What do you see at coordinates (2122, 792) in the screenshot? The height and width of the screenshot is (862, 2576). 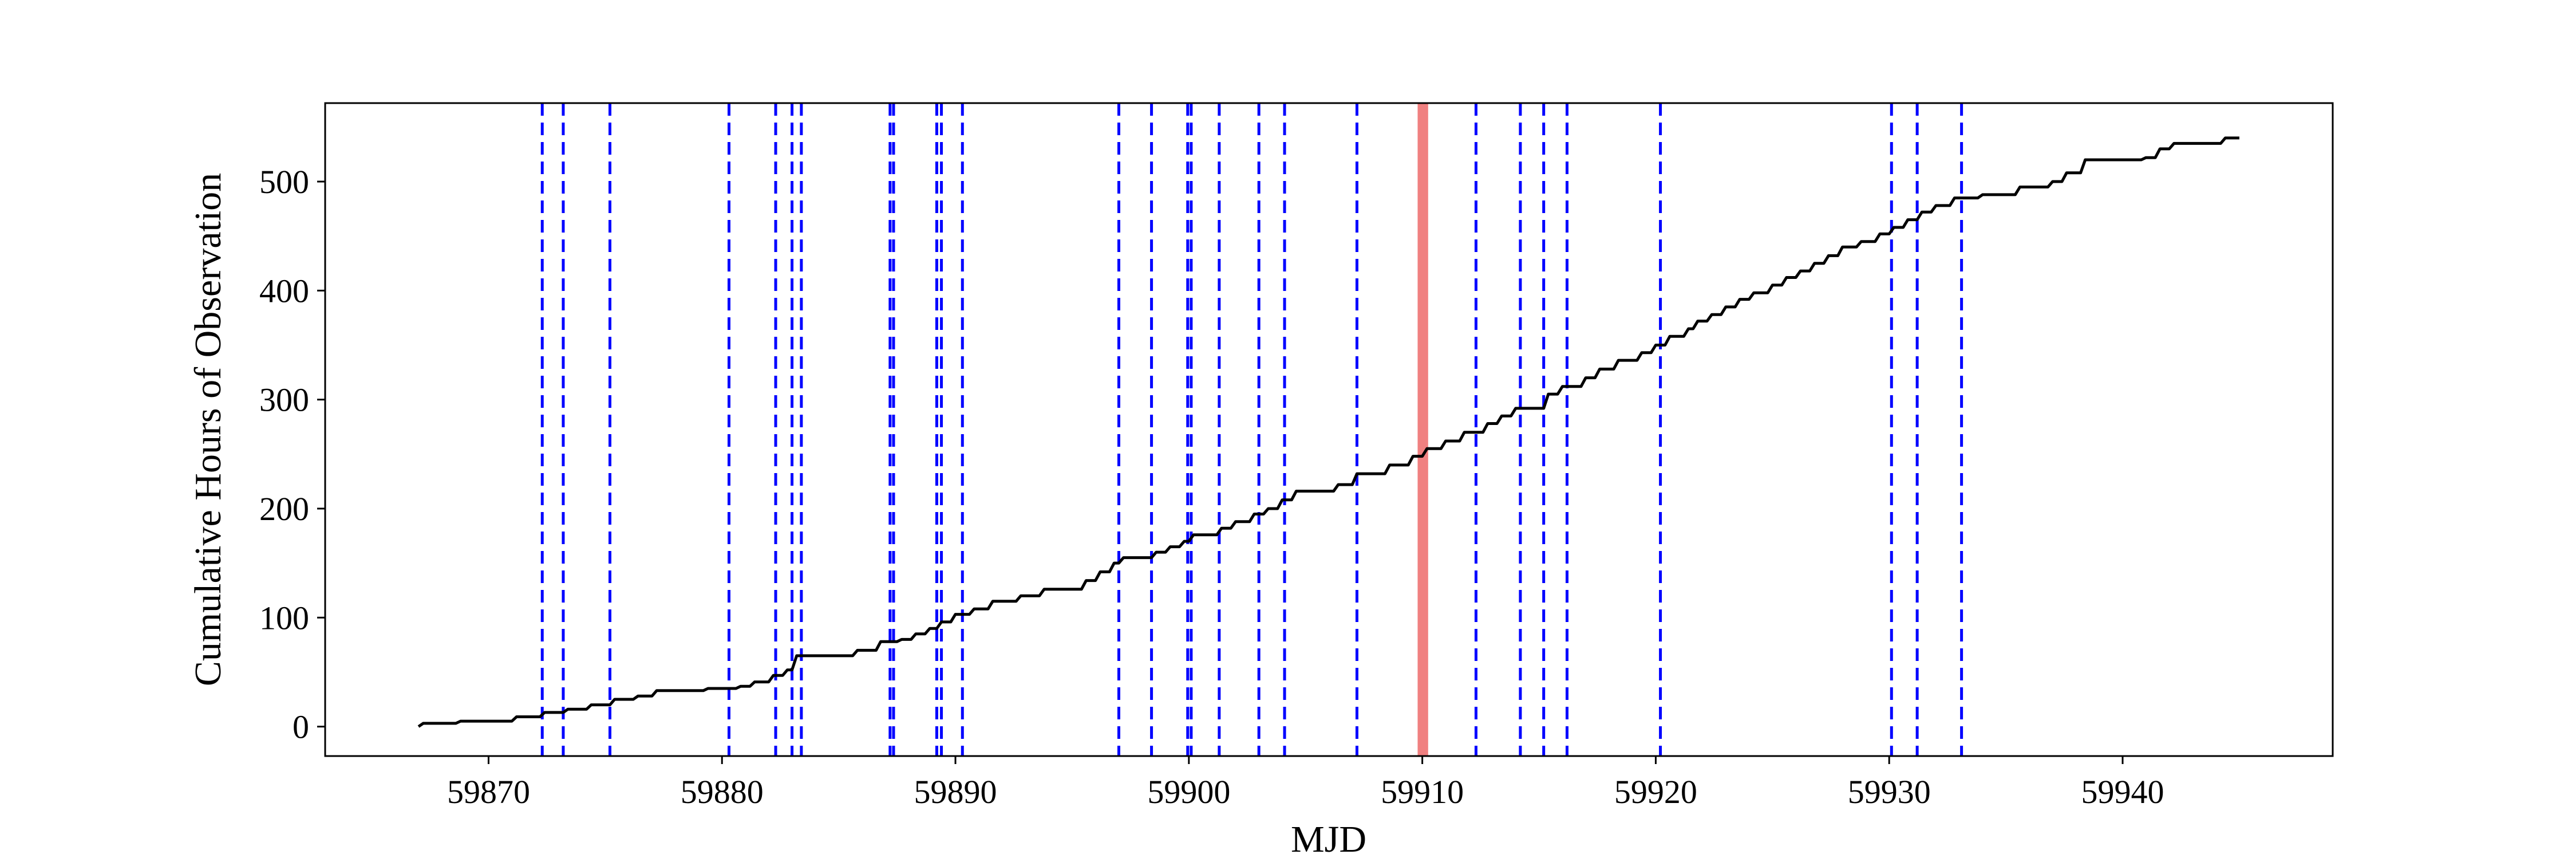 I see `x-tick-label: 59940` at bounding box center [2122, 792].